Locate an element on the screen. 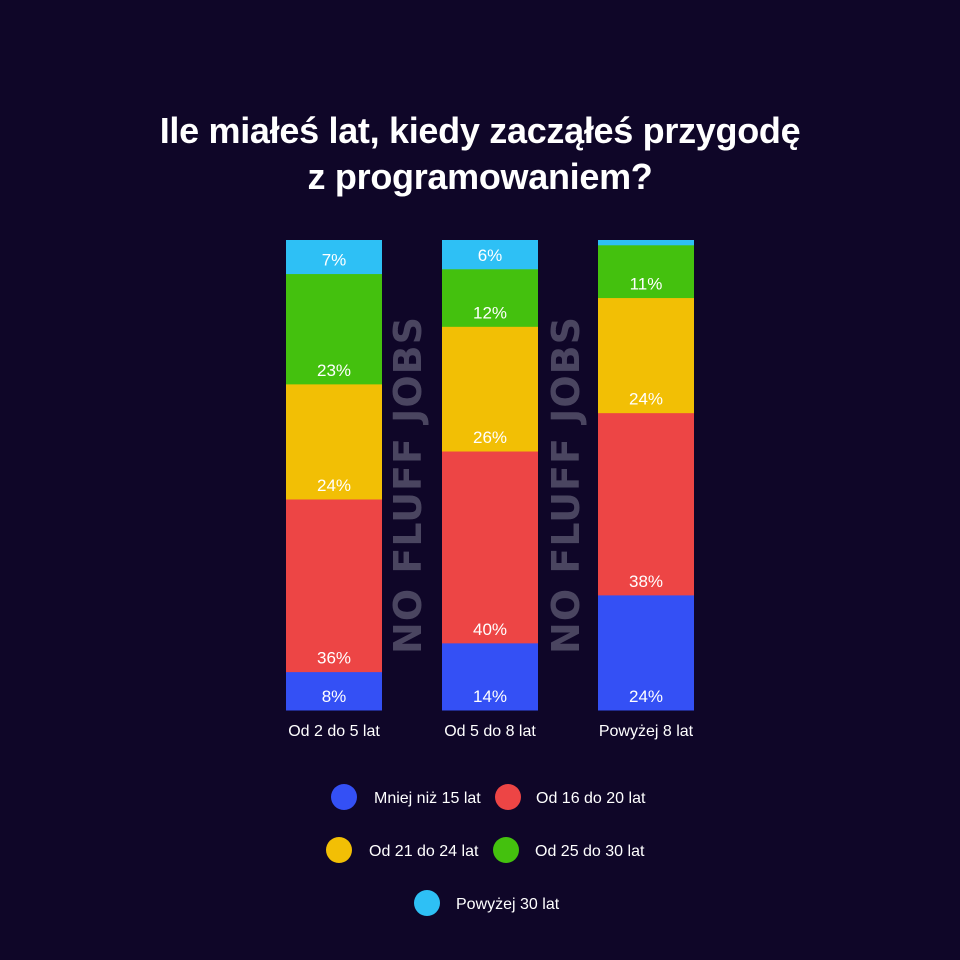  segment-value-label: 23% is located at coordinates (334, 370).